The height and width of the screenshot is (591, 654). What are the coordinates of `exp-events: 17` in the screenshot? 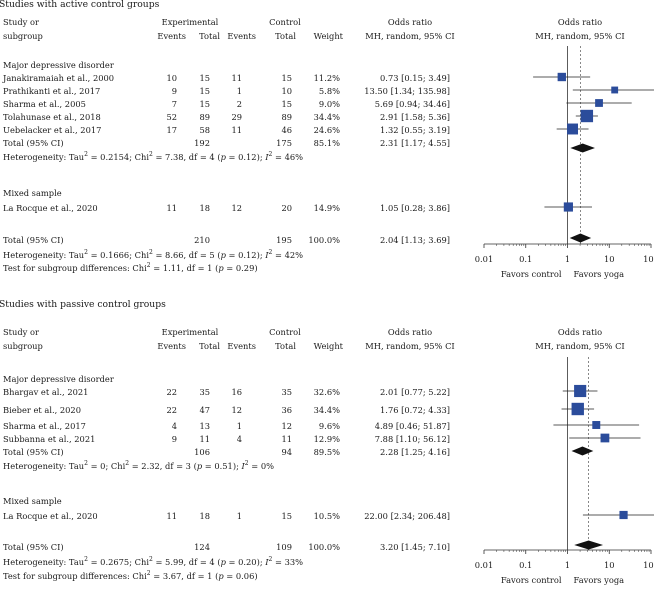 It's located at (171, 130).